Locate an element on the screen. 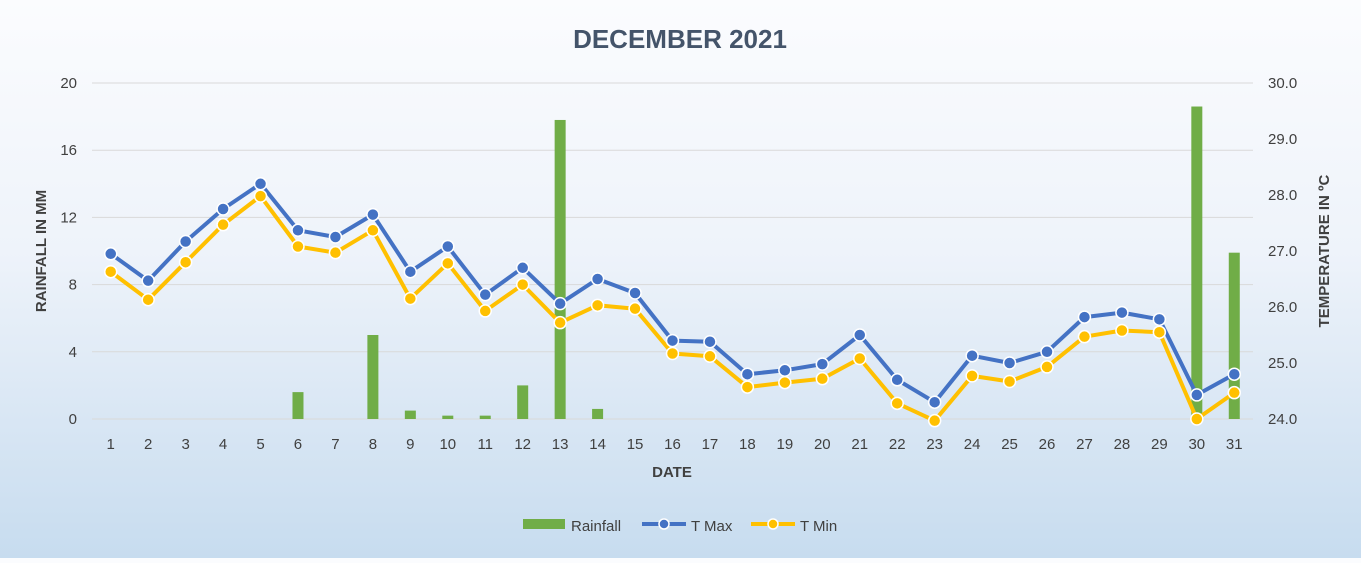 This screenshot has width=1361, height=563. x-tick-label: 23 is located at coordinates (934, 444).